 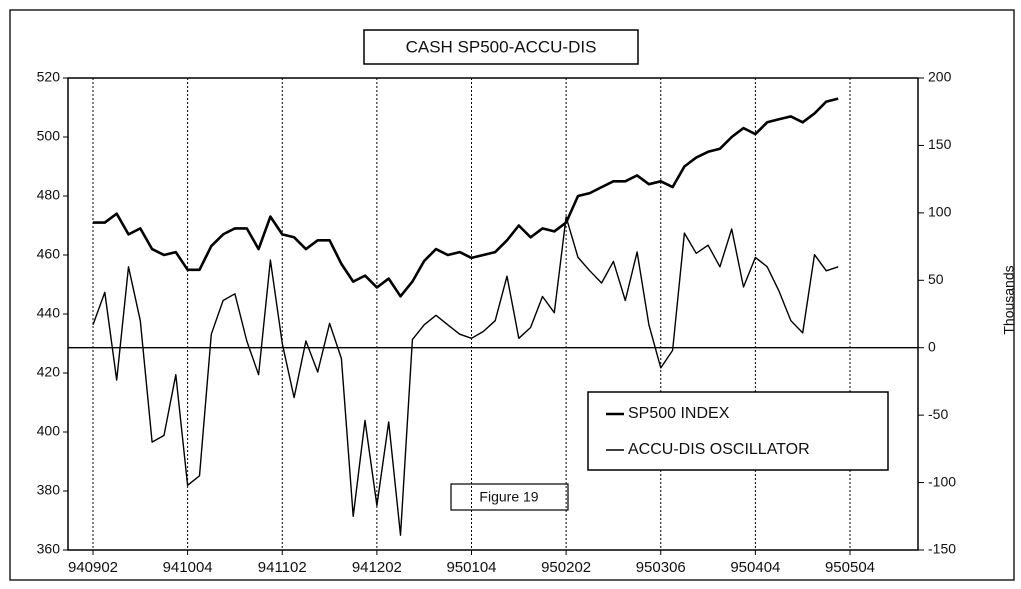 I want to click on y-tick-label: 360, so click(x=49, y=549).